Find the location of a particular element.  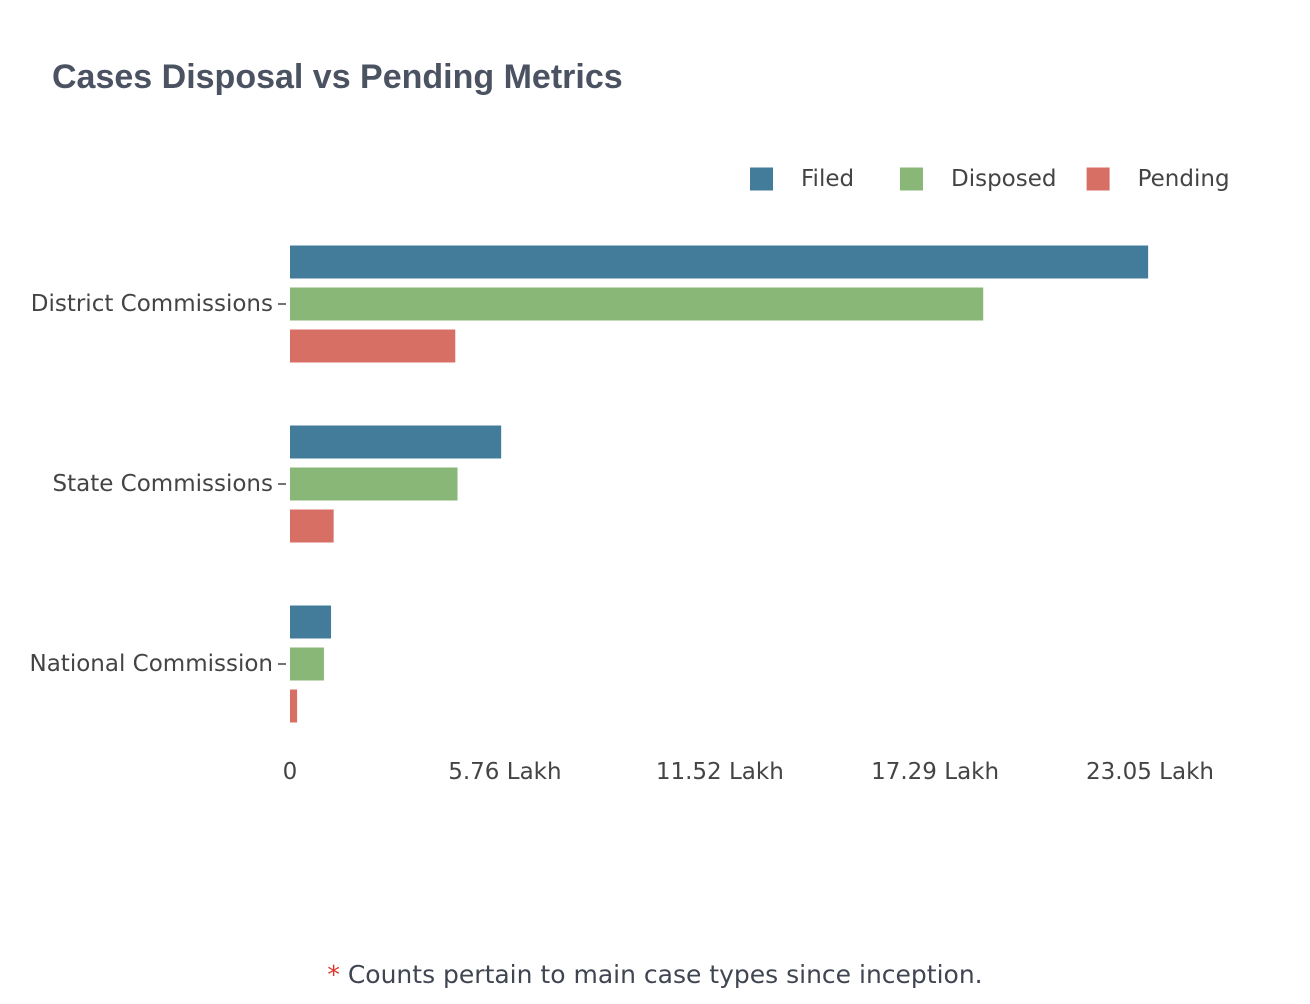

x-tick-label: 5.76 Lakh is located at coordinates (504, 772).